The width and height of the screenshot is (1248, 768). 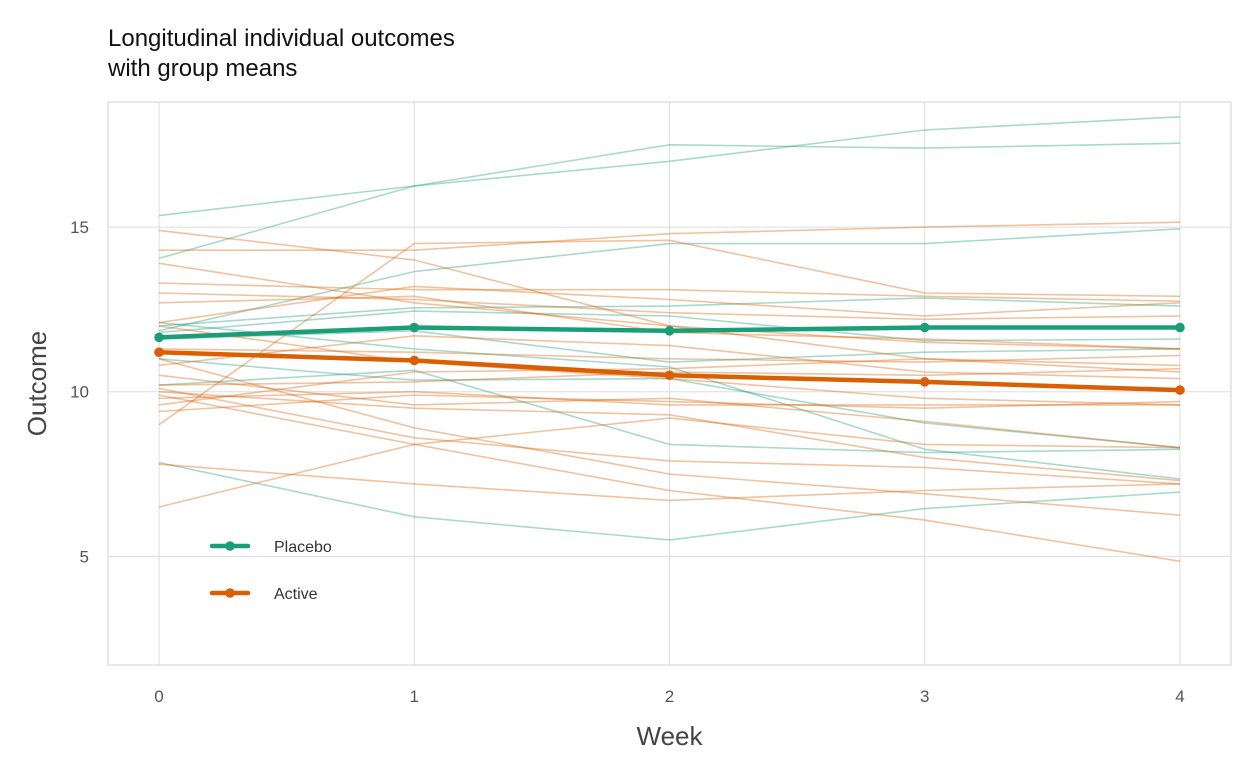 What do you see at coordinates (270, 547) in the screenshot?
I see `legend-item-placebo: Placebo` at bounding box center [270, 547].